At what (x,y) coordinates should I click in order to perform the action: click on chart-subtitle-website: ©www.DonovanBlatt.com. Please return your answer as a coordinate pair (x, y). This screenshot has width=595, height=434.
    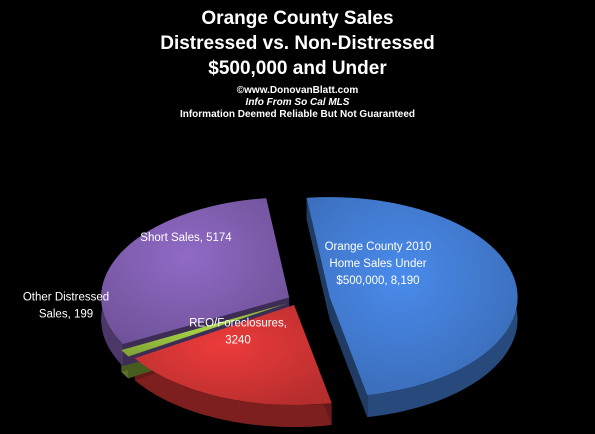
    Looking at the image, I should click on (297, 90).